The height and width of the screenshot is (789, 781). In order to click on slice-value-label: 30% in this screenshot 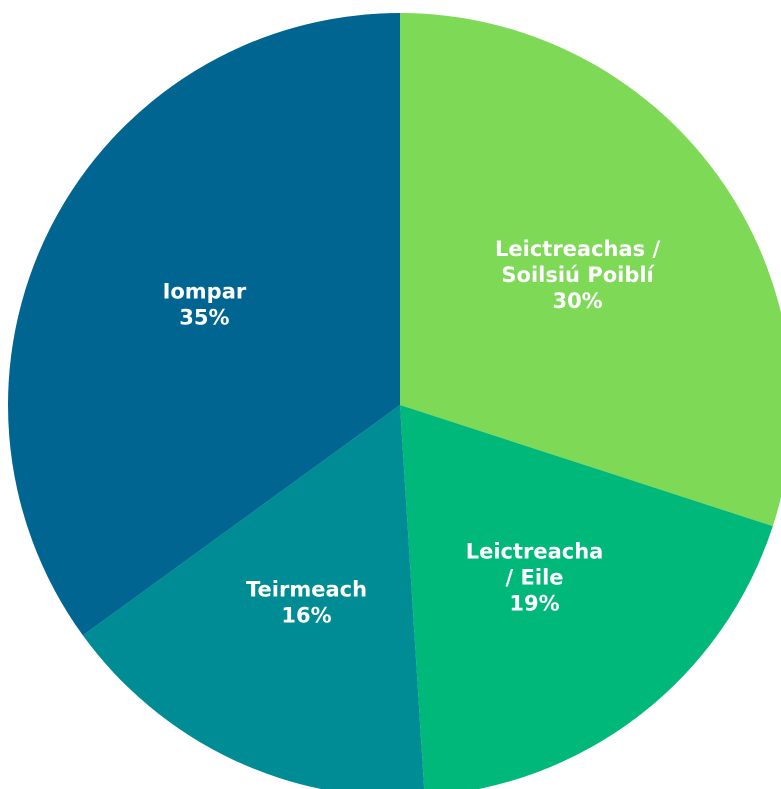, I will do `click(577, 301)`.